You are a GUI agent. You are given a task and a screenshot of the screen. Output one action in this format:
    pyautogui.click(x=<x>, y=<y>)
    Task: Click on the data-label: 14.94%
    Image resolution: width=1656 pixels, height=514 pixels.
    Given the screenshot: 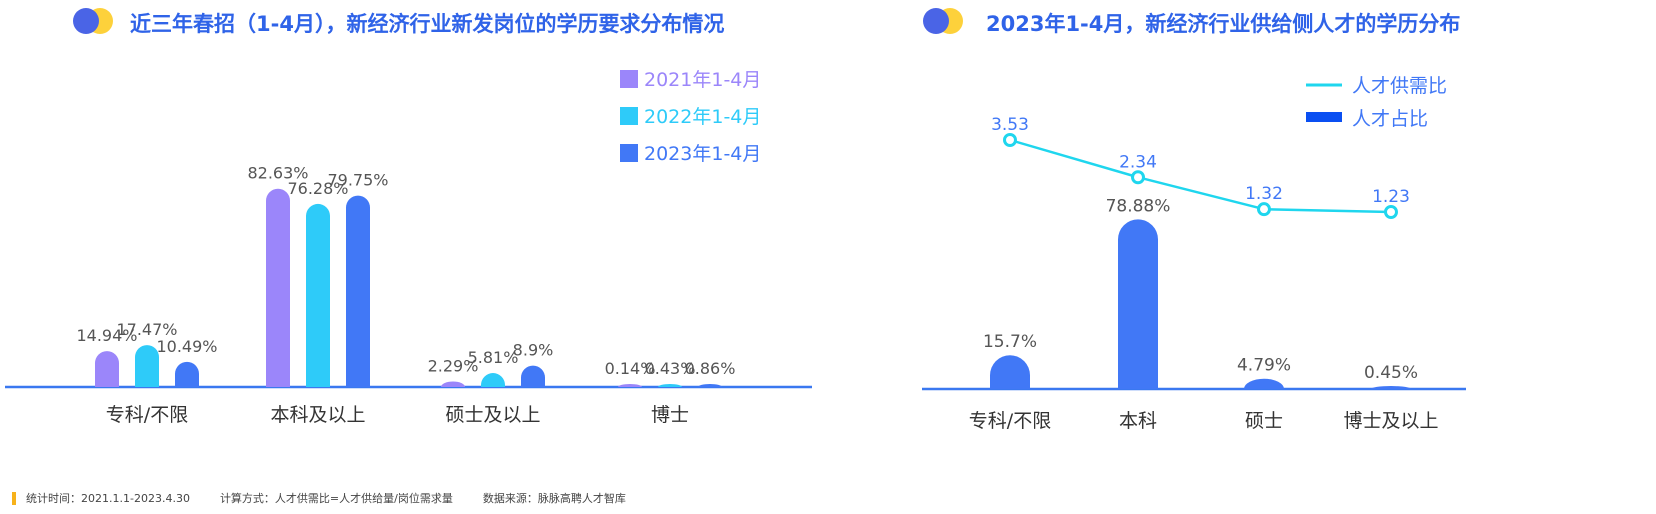 What is the action you would take?
    pyautogui.click(x=106, y=335)
    